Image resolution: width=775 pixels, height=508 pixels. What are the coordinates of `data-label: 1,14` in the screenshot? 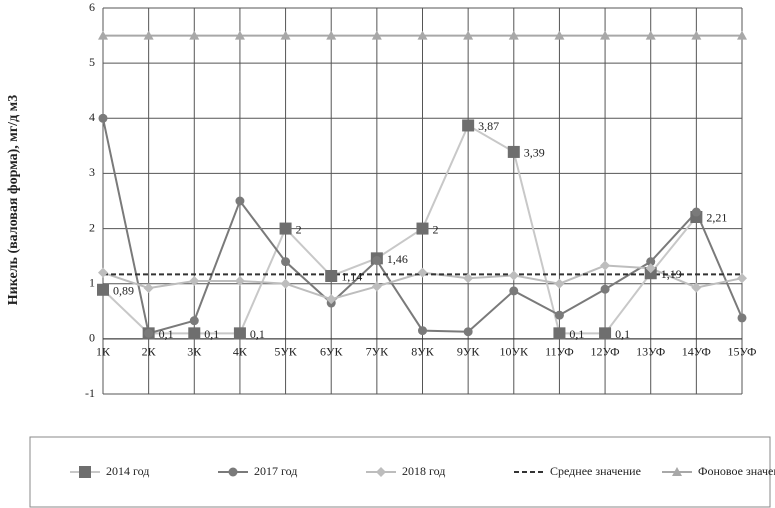 It's located at (351, 277).